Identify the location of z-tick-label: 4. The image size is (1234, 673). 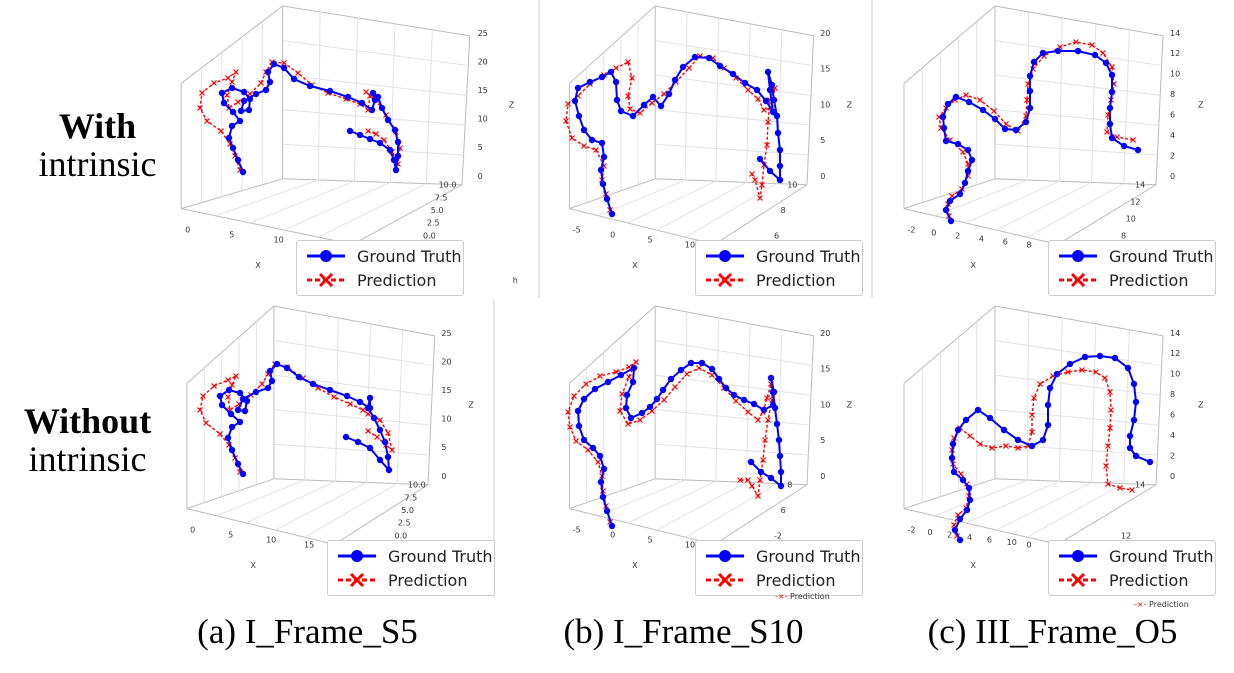
(1172, 135).